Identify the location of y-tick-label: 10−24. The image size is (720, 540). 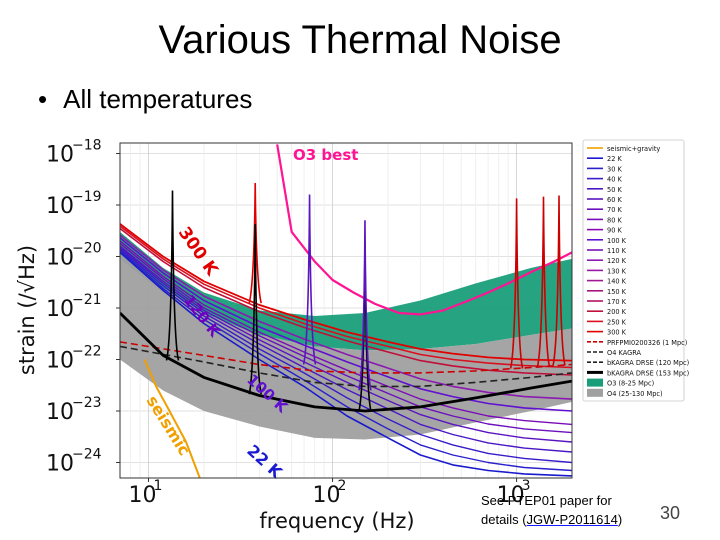
(74, 461).